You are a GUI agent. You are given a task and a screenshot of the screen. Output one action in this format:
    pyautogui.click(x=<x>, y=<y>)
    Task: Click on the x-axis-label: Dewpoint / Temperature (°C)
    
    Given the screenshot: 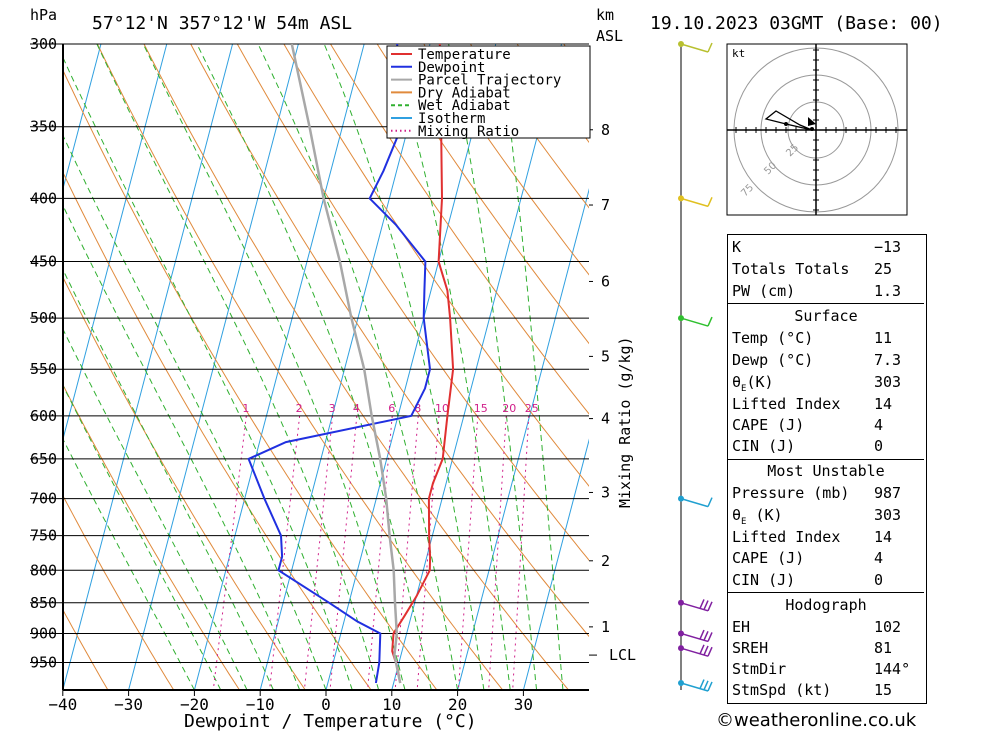 What is the action you would take?
    pyautogui.click(x=330, y=721)
    